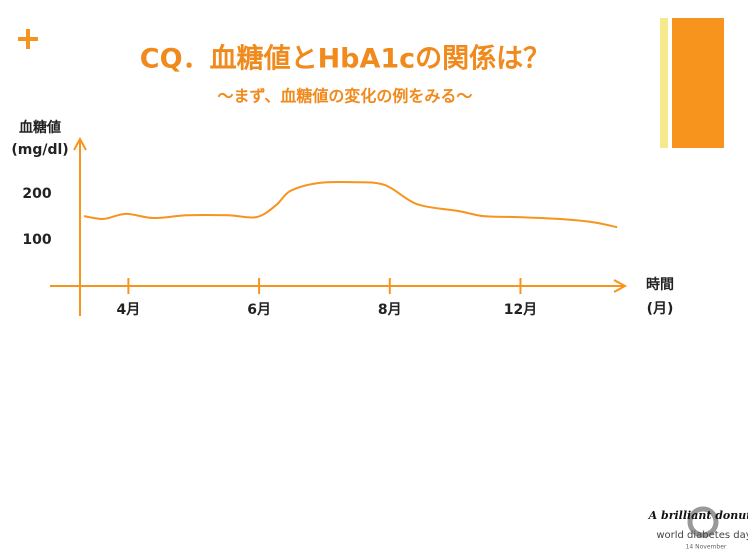  I want to click on logo-date: 14 November, so click(706, 547).